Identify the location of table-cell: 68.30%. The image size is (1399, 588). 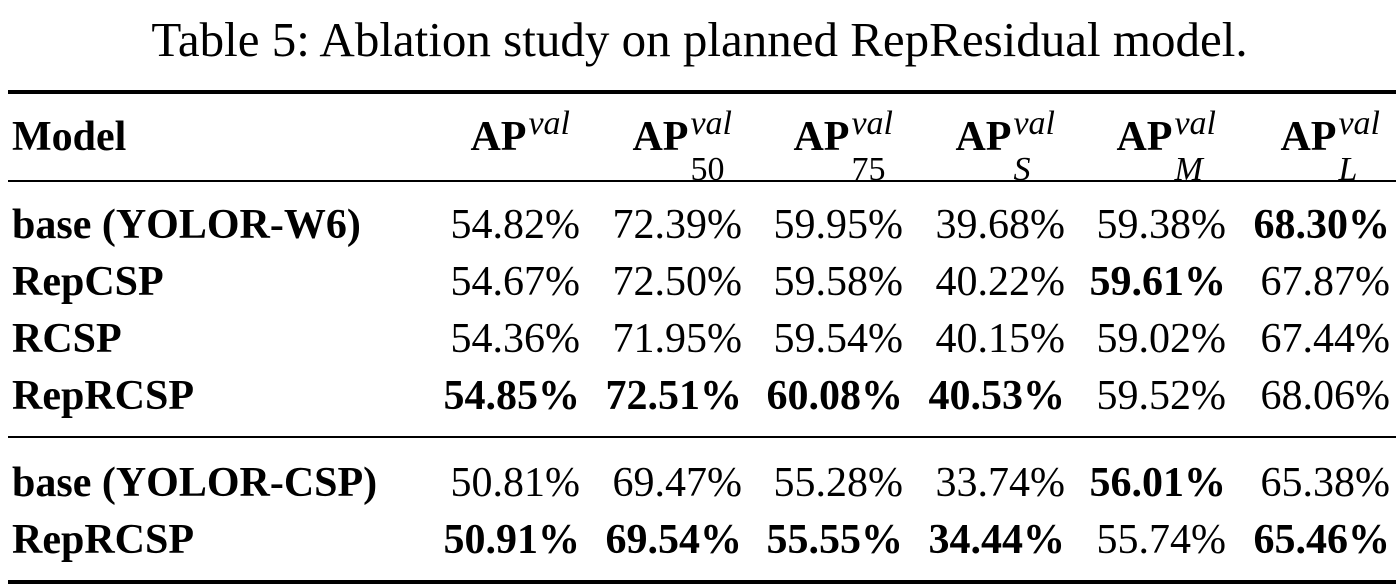
(1322, 225).